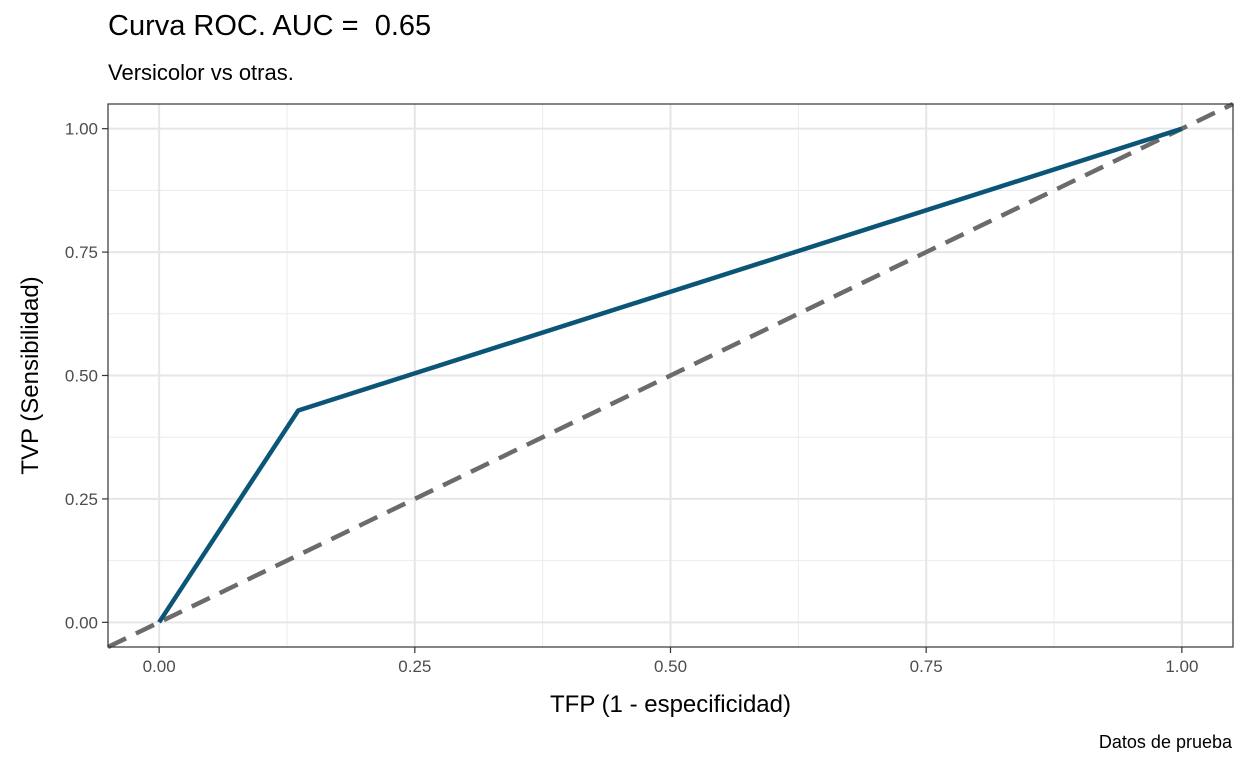 This screenshot has height=768, width=1248. What do you see at coordinates (201, 72) in the screenshot?
I see `chart-subtitle: Versicolor vs otras.` at bounding box center [201, 72].